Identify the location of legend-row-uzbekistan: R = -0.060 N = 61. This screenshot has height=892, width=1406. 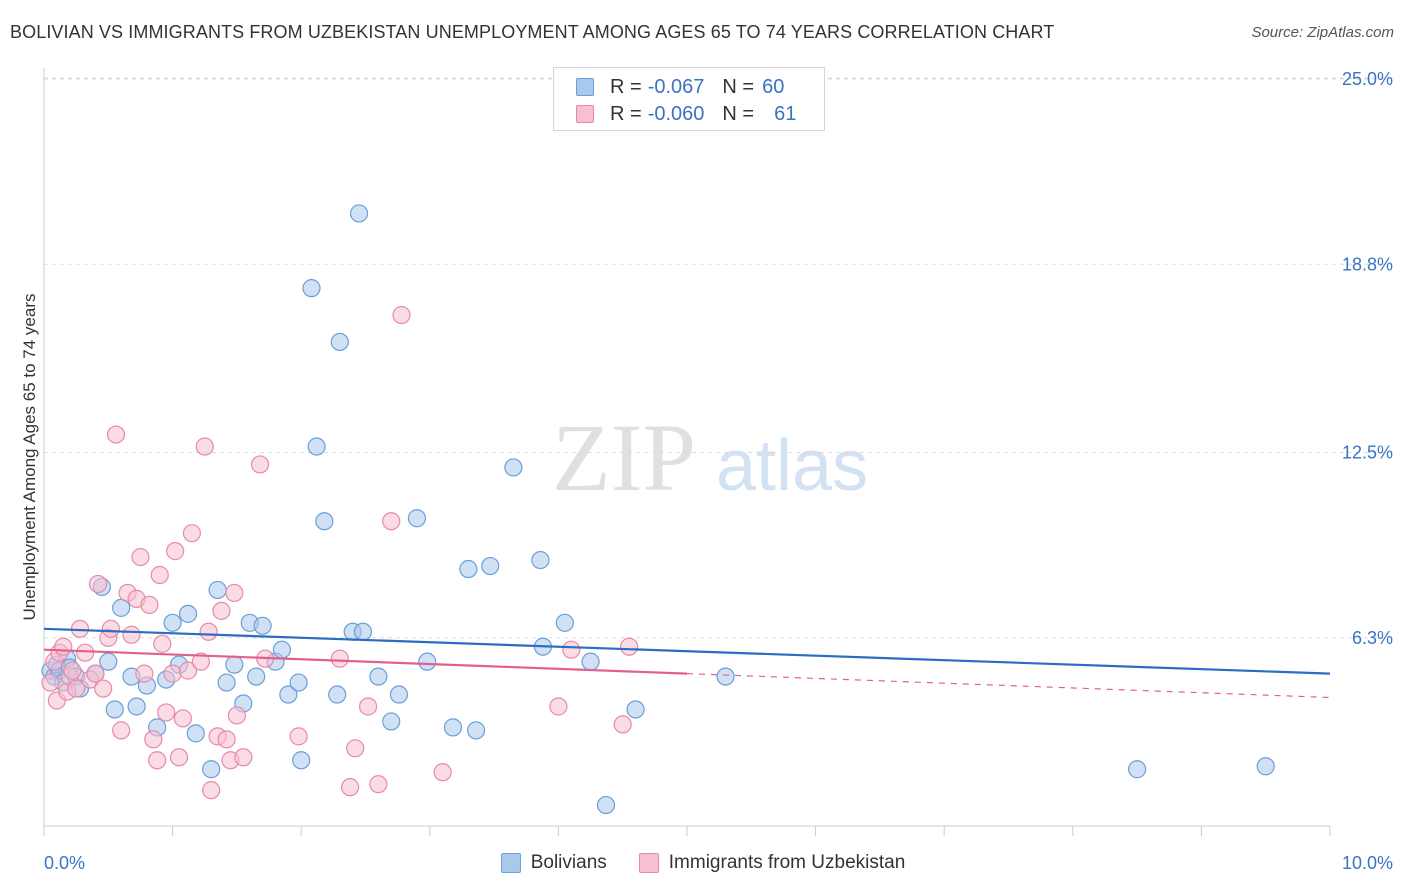
(686, 114).